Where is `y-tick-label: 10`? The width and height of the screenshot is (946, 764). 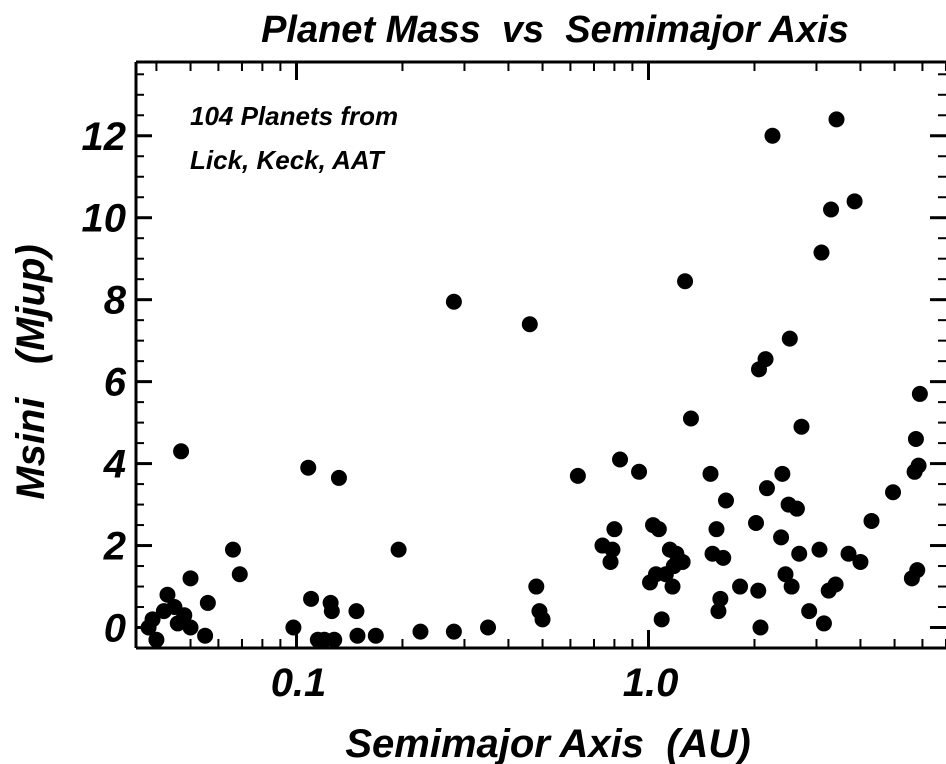
y-tick-label: 10 is located at coordinates (104, 219).